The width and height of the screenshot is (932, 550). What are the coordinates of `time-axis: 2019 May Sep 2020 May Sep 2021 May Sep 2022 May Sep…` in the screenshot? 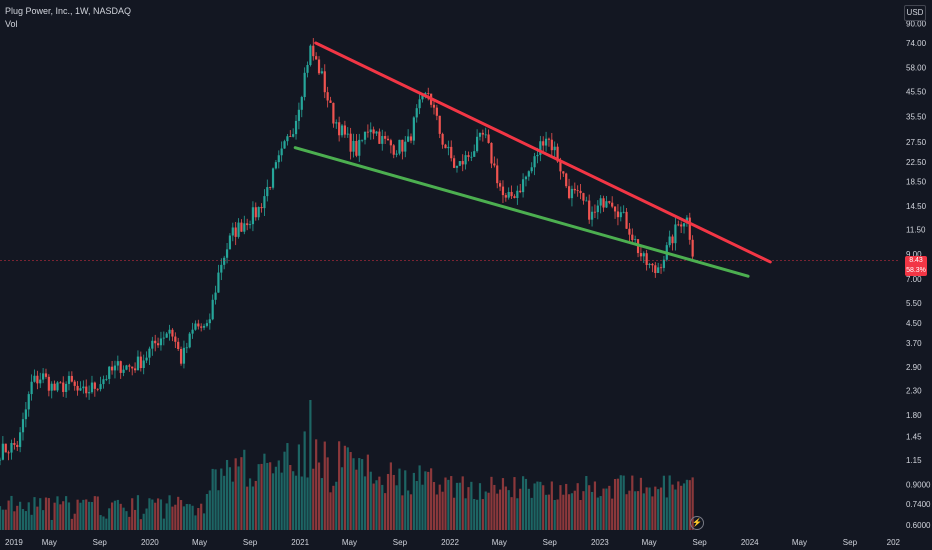 It's located at (453, 542).